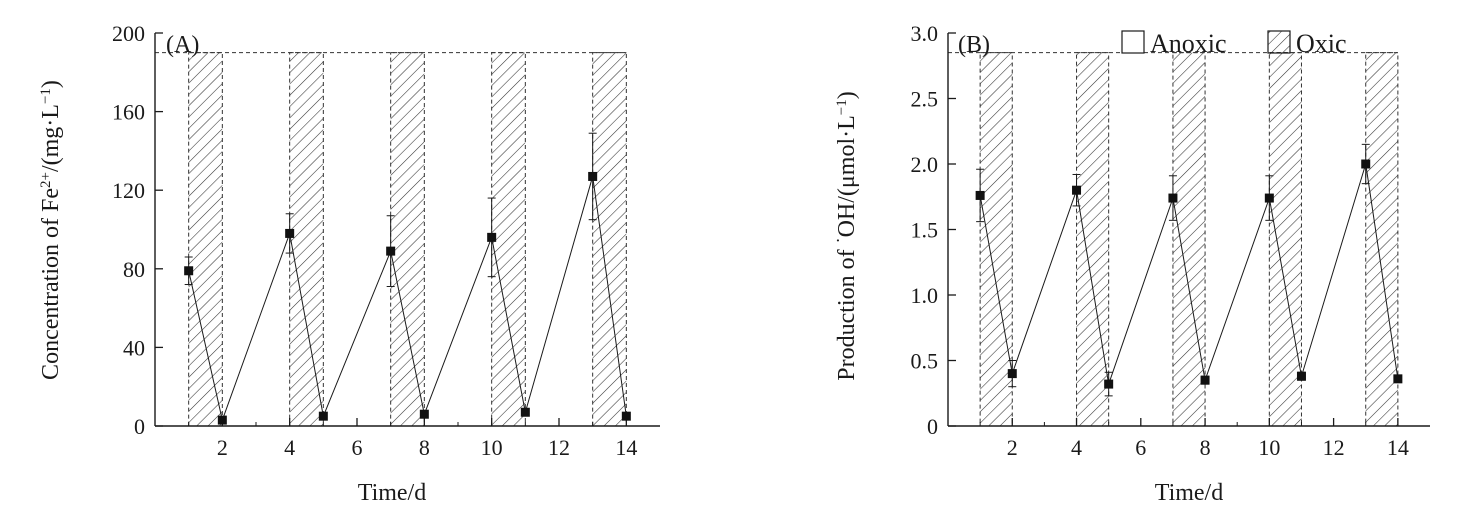 Image resolution: width=1460 pixels, height=519 pixels. What do you see at coordinates (1012, 447) in the screenshot?
I see `panel-b-x-tick-label: 2` at bounding box center [1012, 447].